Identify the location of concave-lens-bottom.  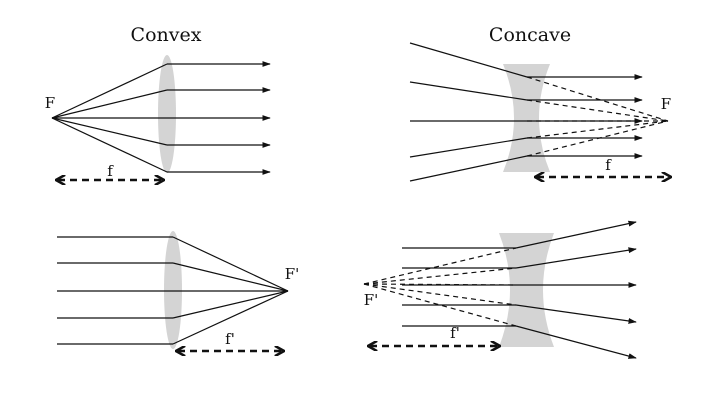
(526, 290).